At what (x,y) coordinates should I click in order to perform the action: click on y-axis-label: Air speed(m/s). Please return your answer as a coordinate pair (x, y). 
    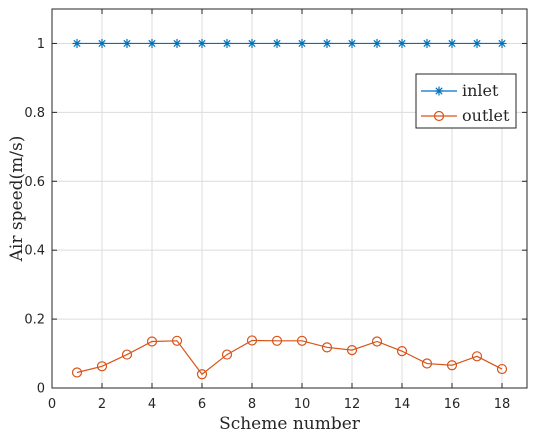
    Looking at the image, I should click on (17, 199).